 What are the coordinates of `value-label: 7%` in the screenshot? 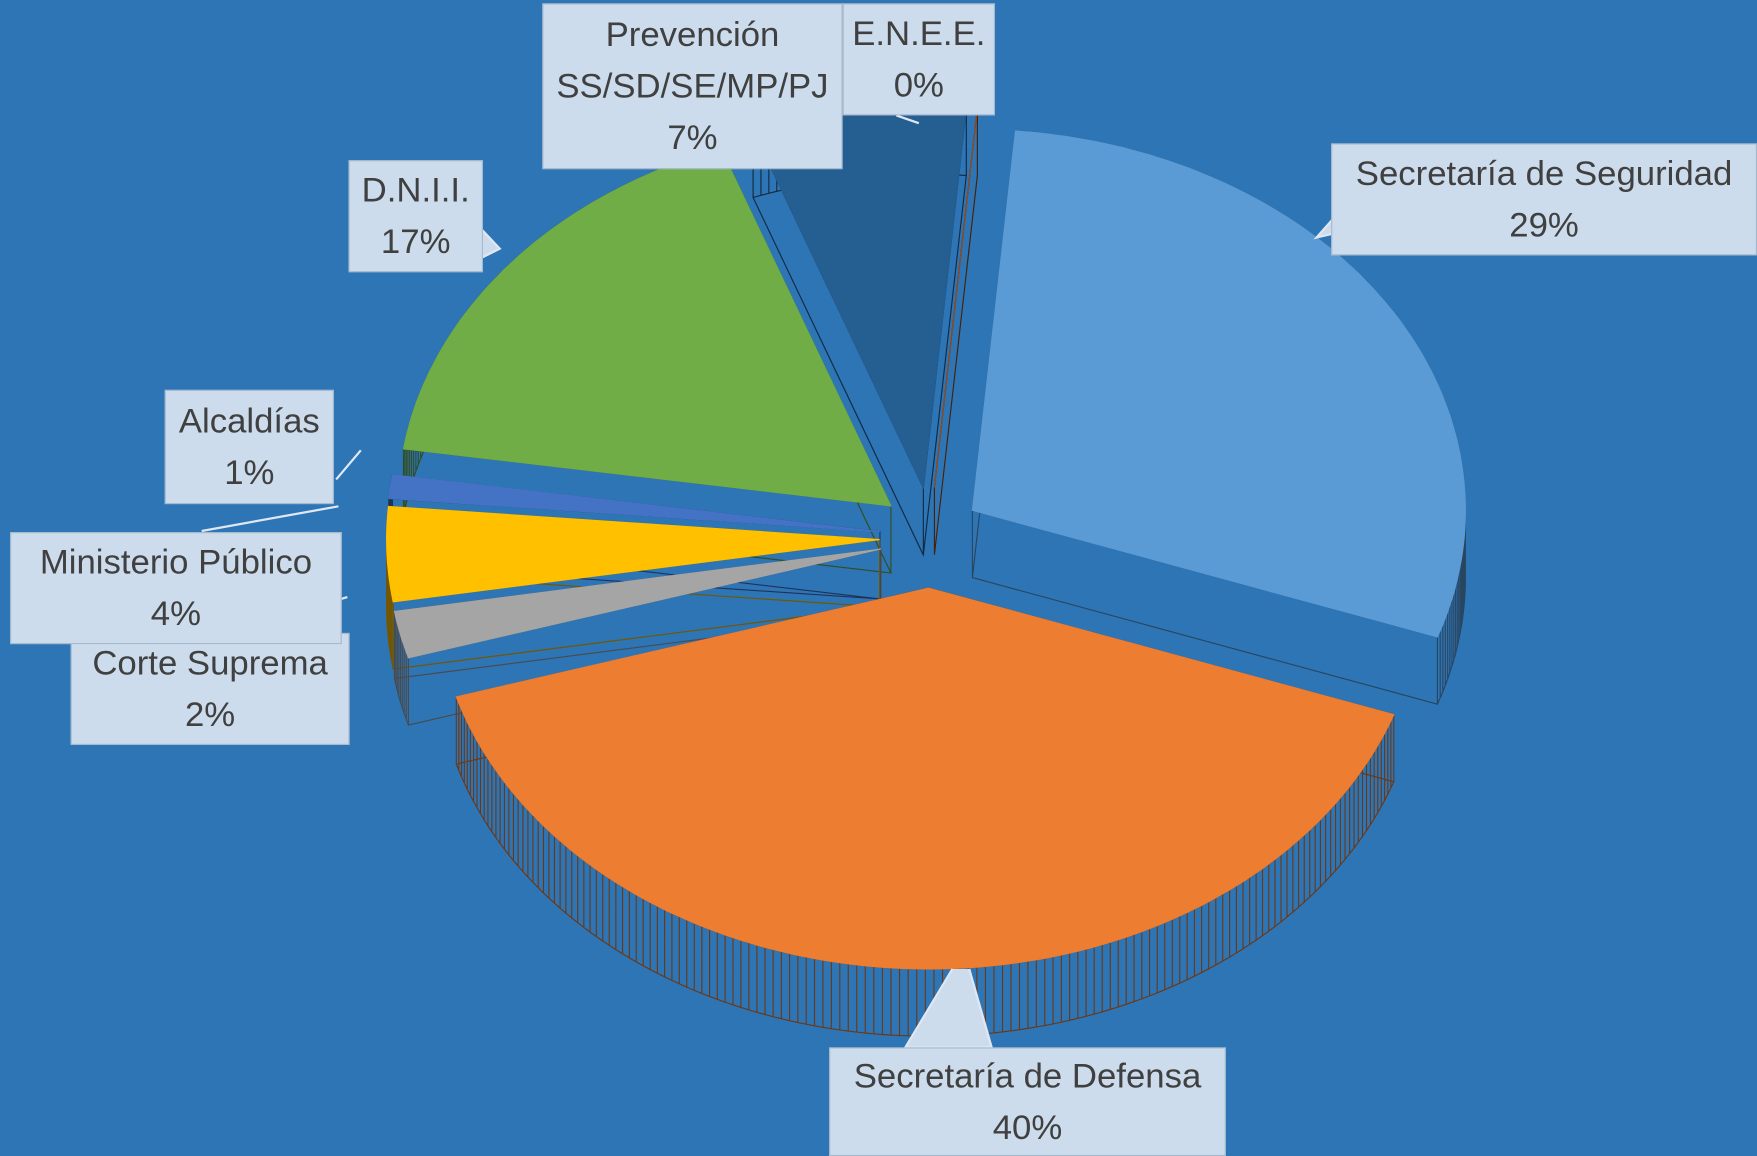 It's located at (692, 137).